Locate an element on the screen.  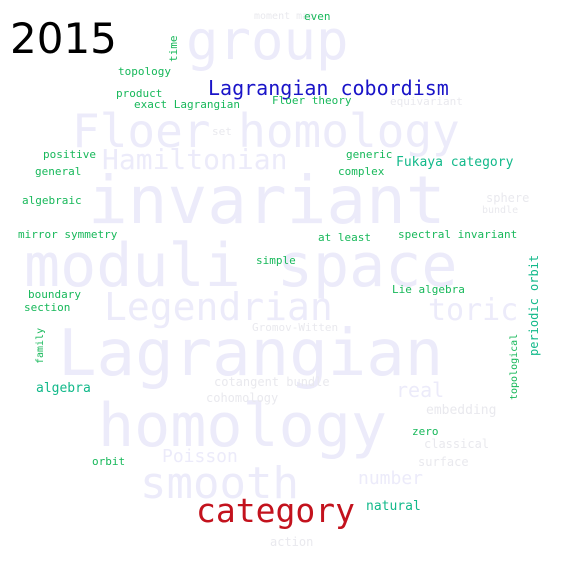
bg-word: set is located at coordinates (222, 131).